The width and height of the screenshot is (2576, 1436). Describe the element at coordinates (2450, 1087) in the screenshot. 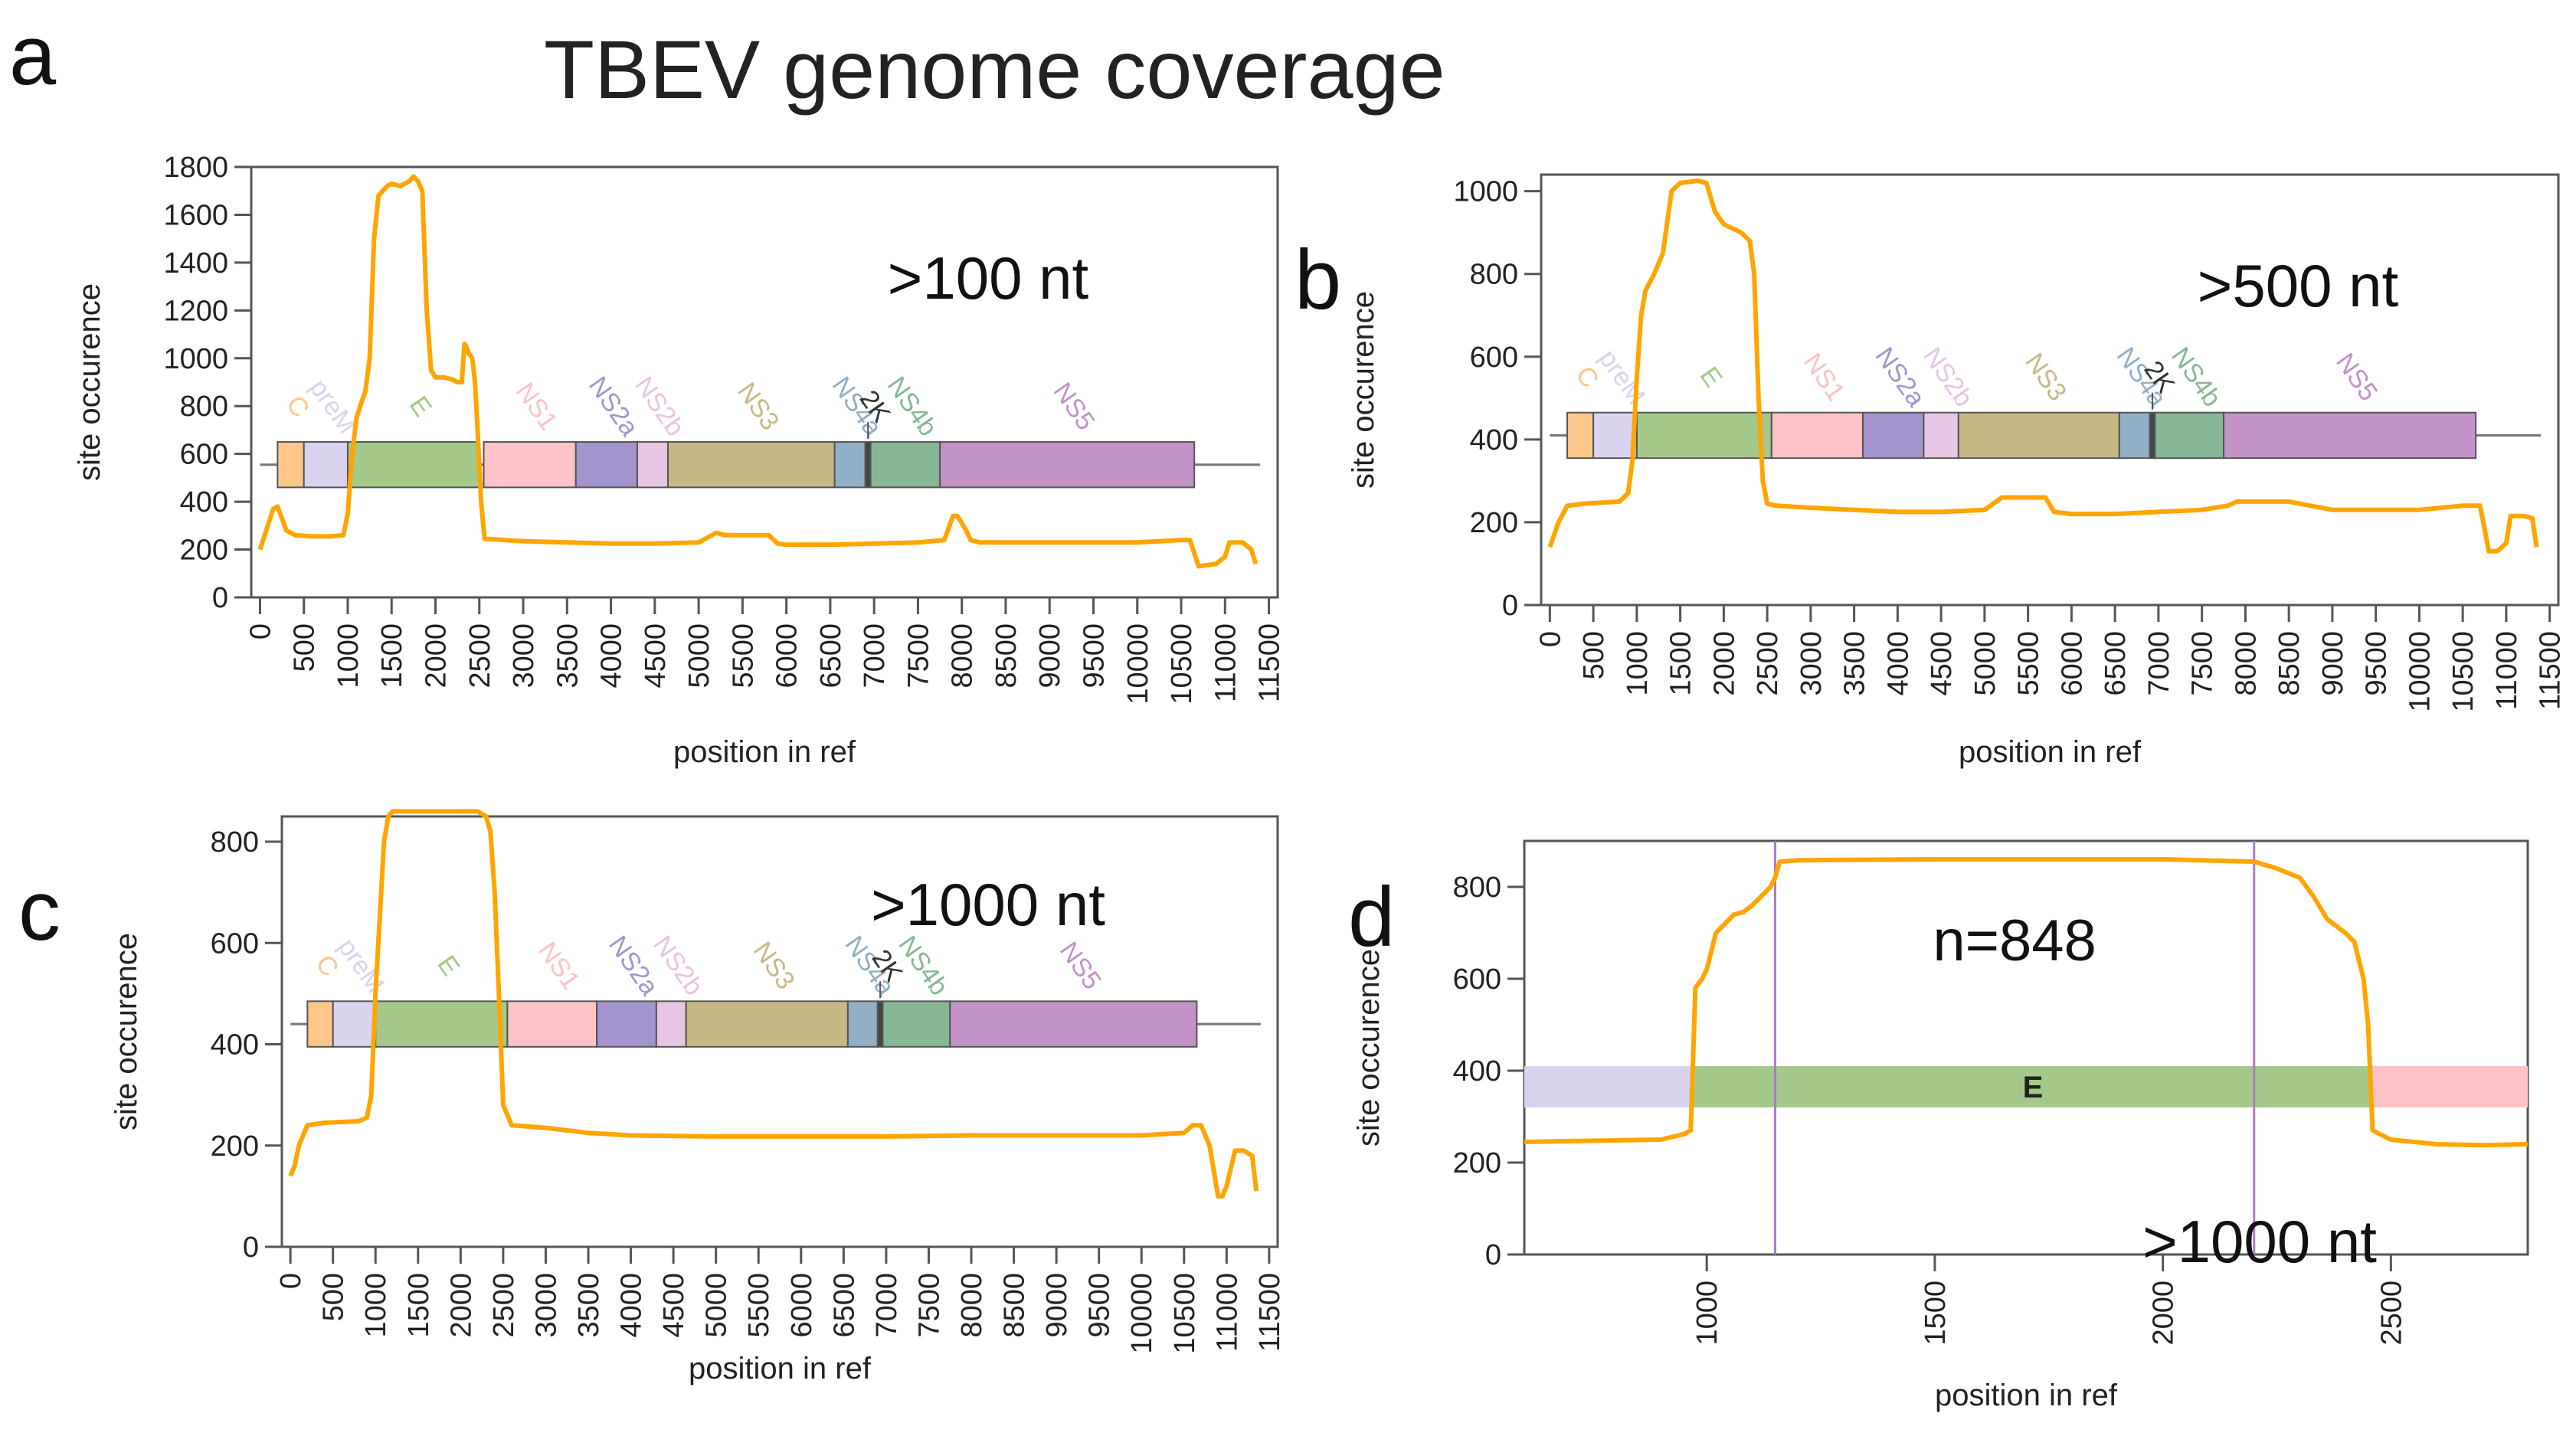

I see `gene-block-NS1` at that location.